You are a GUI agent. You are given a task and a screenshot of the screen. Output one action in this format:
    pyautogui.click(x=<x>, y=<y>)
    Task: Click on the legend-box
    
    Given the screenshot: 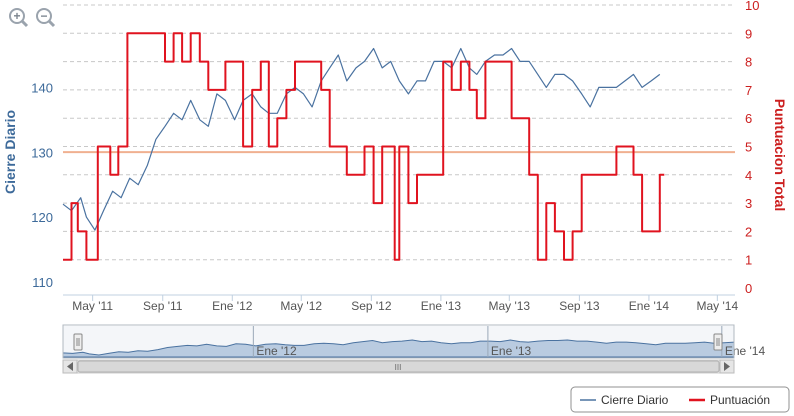 What is the action you would take?
    pyautogui.click(x=680, y=399)
    